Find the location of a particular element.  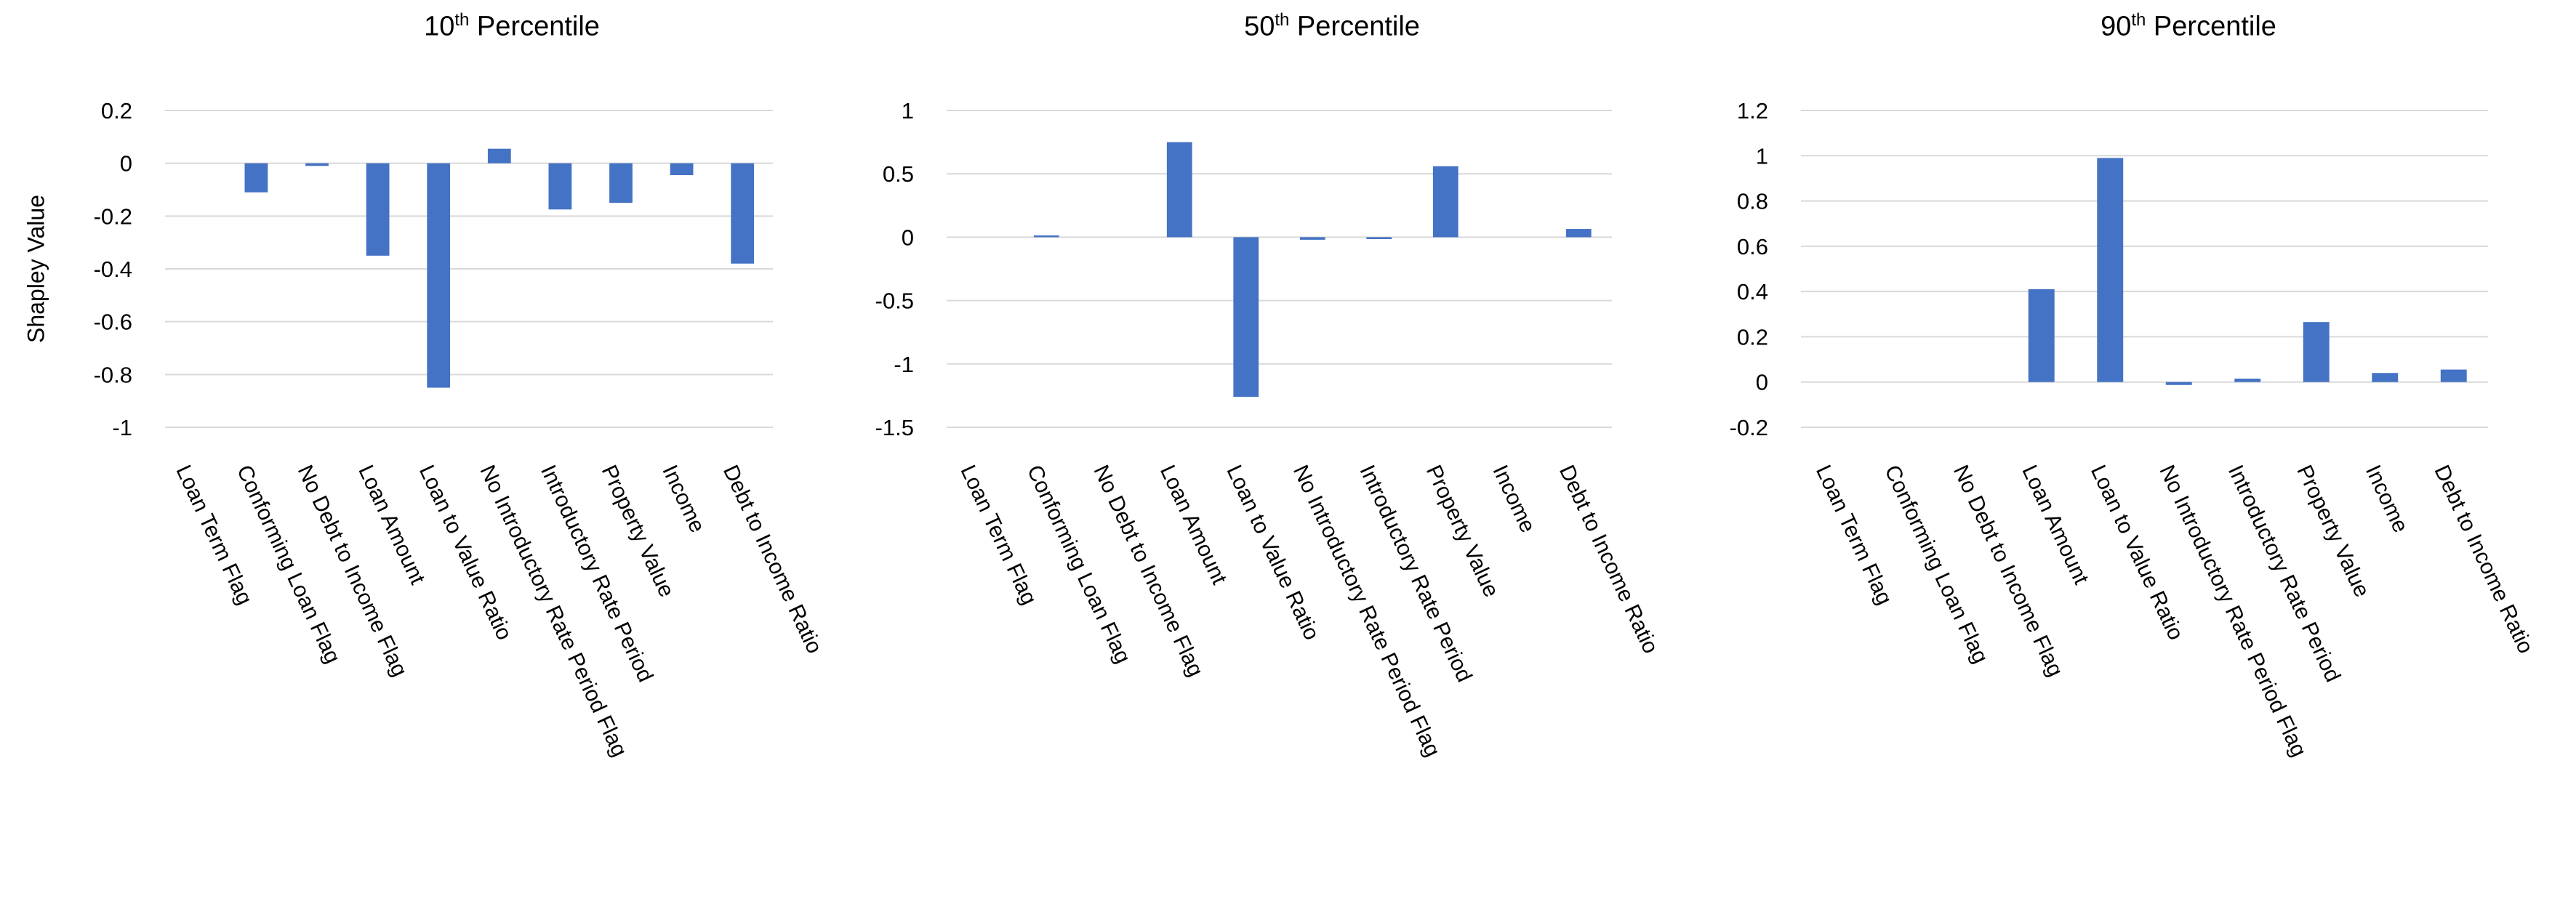

y-tick-label: -0.6 is located at coordinates (113, 322).